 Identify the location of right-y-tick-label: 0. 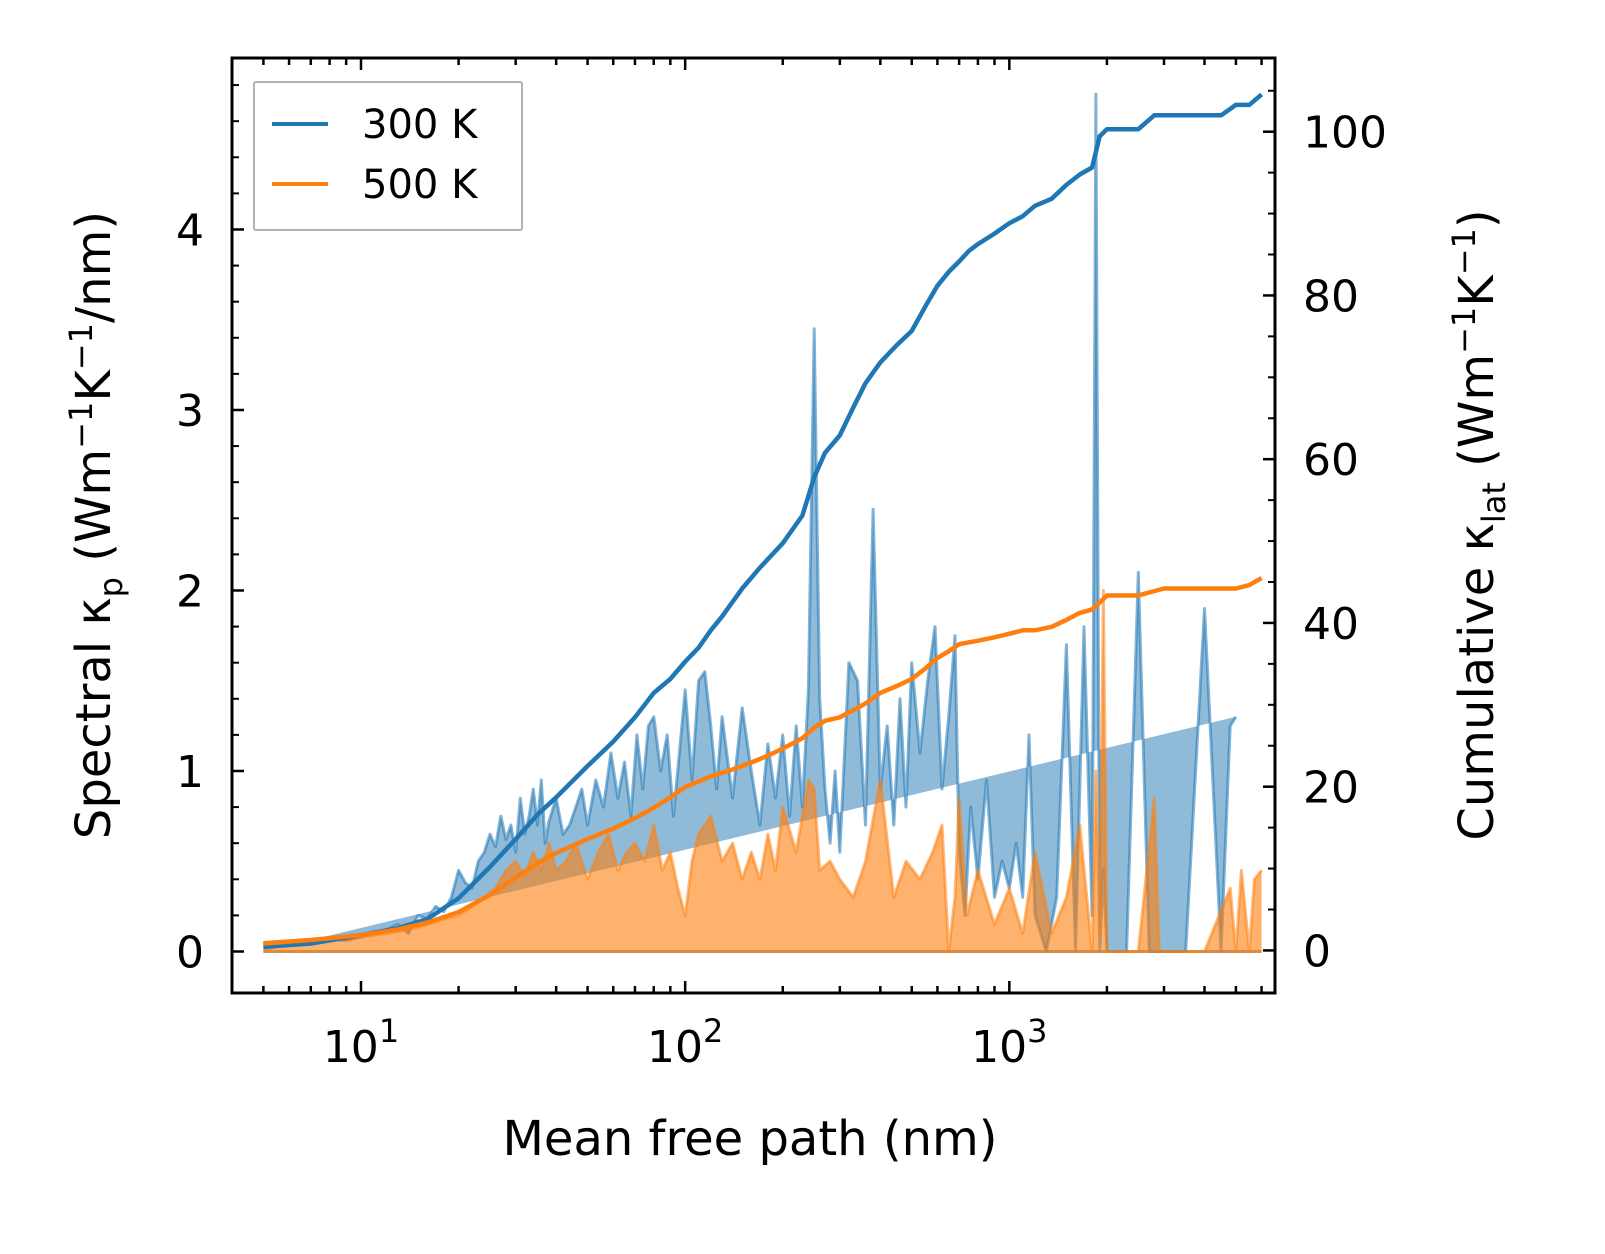
(1317, 951).